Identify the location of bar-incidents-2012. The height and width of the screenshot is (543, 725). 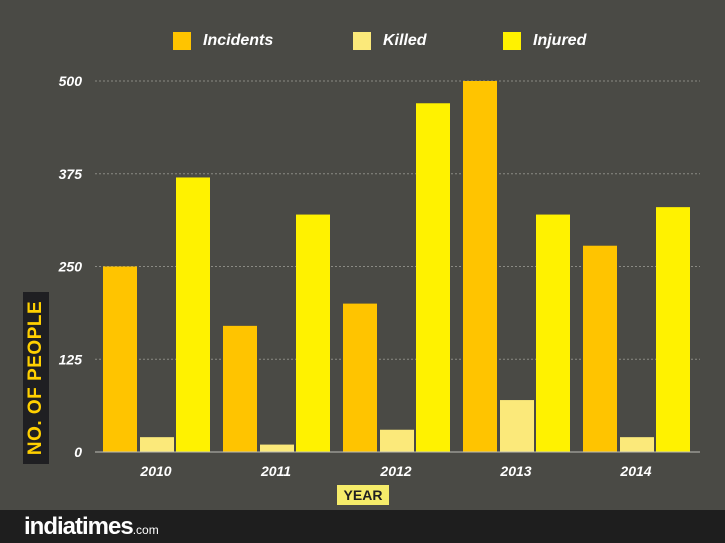
(360, 377).